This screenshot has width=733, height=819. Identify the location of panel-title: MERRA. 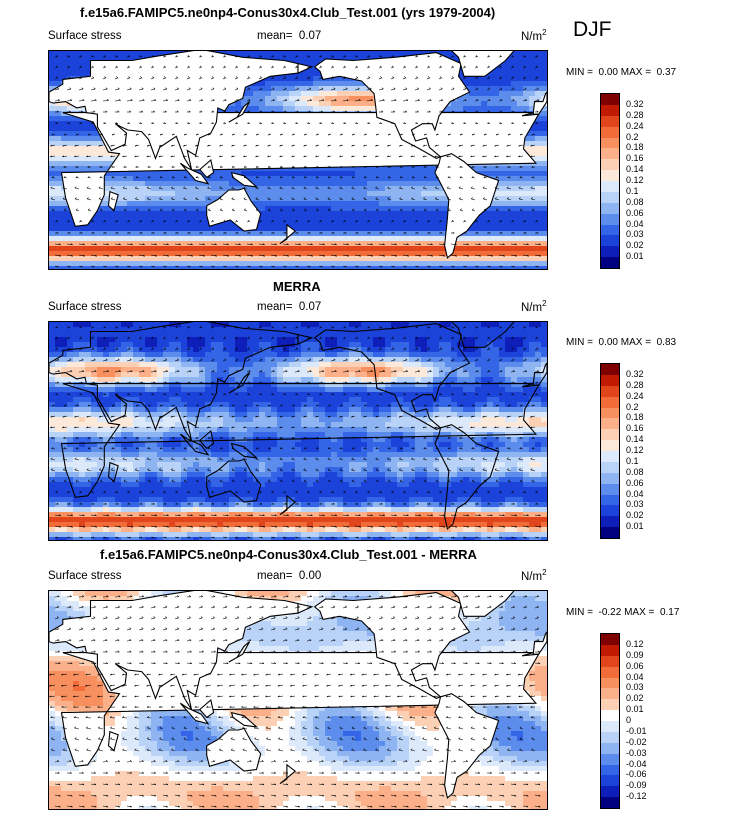
(297, 286).